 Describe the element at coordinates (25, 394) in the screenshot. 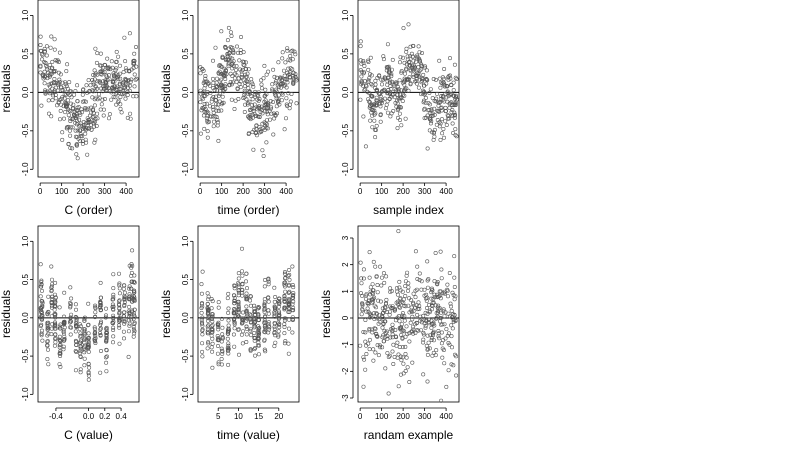

I see `y-tick-label: -1.0` at that location.